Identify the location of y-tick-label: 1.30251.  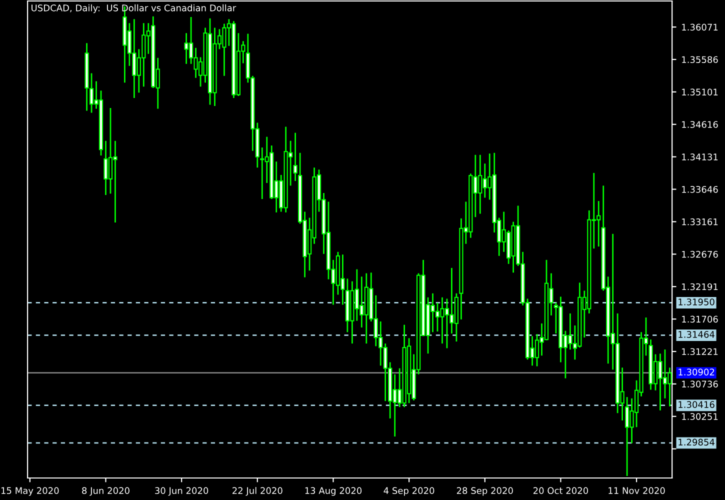
(700, 416).